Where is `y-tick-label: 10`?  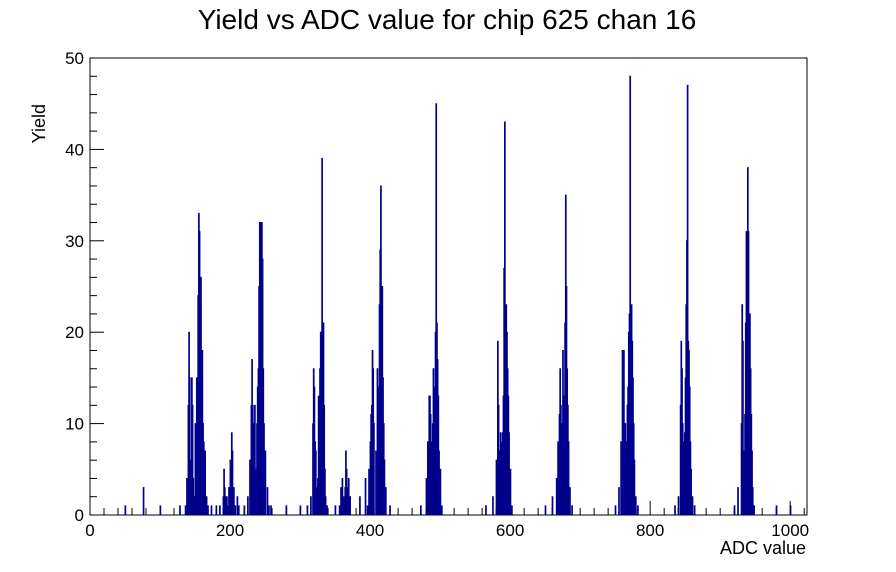 y-tick-label: 10 is located at coordinates (74, 424).